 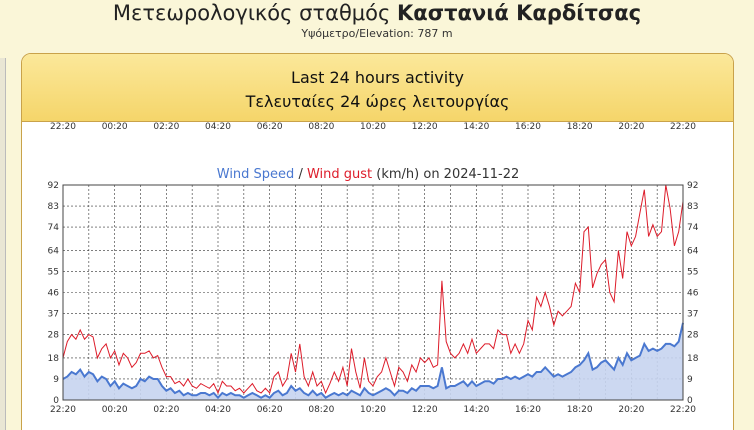 I want to click on station-name: Καστανιά Καρδίτσας, so click(x=519, y=13).